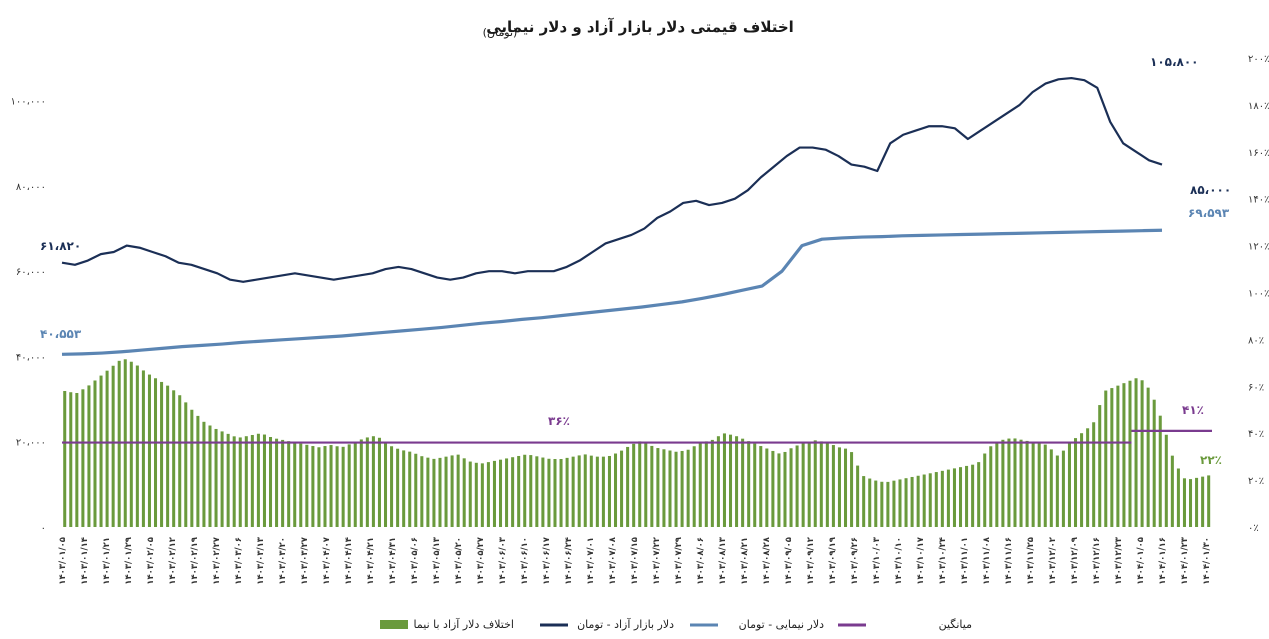 The width and height of the screenshot is (1269, 639). I want to click on x-tick: ۱۴۰۳/۰۸/۲۱, so click(745, 561).